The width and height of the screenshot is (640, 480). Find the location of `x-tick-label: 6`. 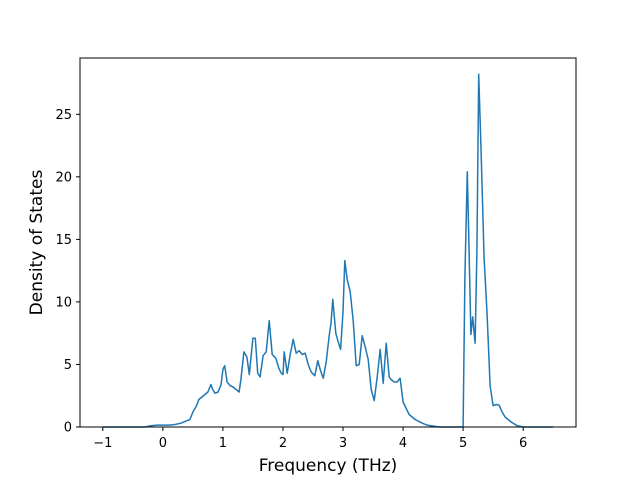

x-tick-label: 6 is located at coordinates (523, 443).